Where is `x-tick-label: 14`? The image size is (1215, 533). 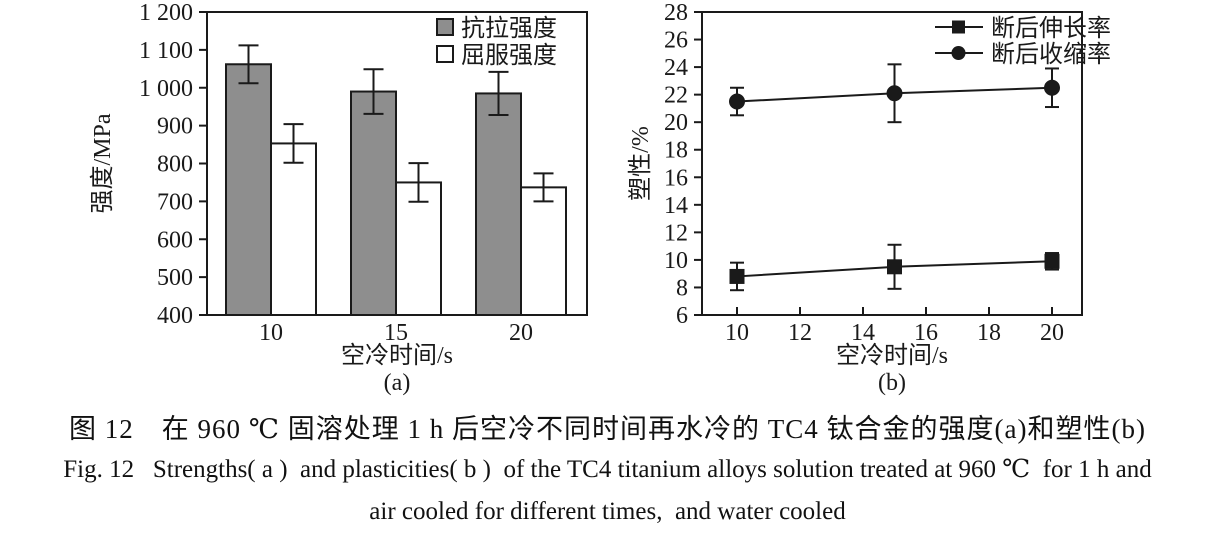
x-tick-label: 14 is located at coordinates (863, 333).